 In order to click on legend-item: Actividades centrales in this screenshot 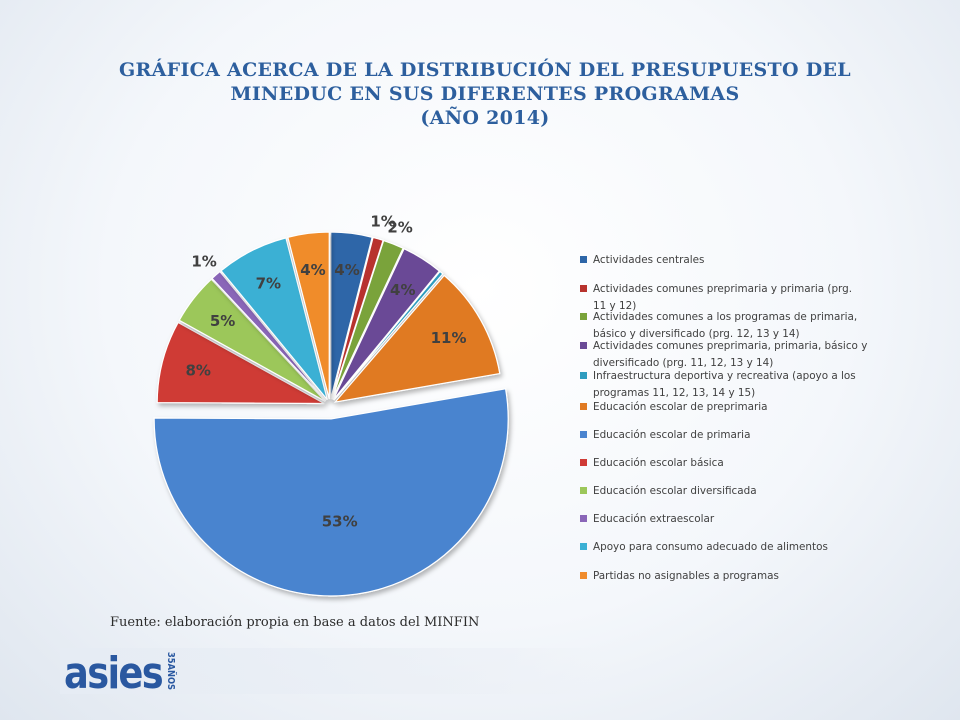, I will do `click(724, 260)`.